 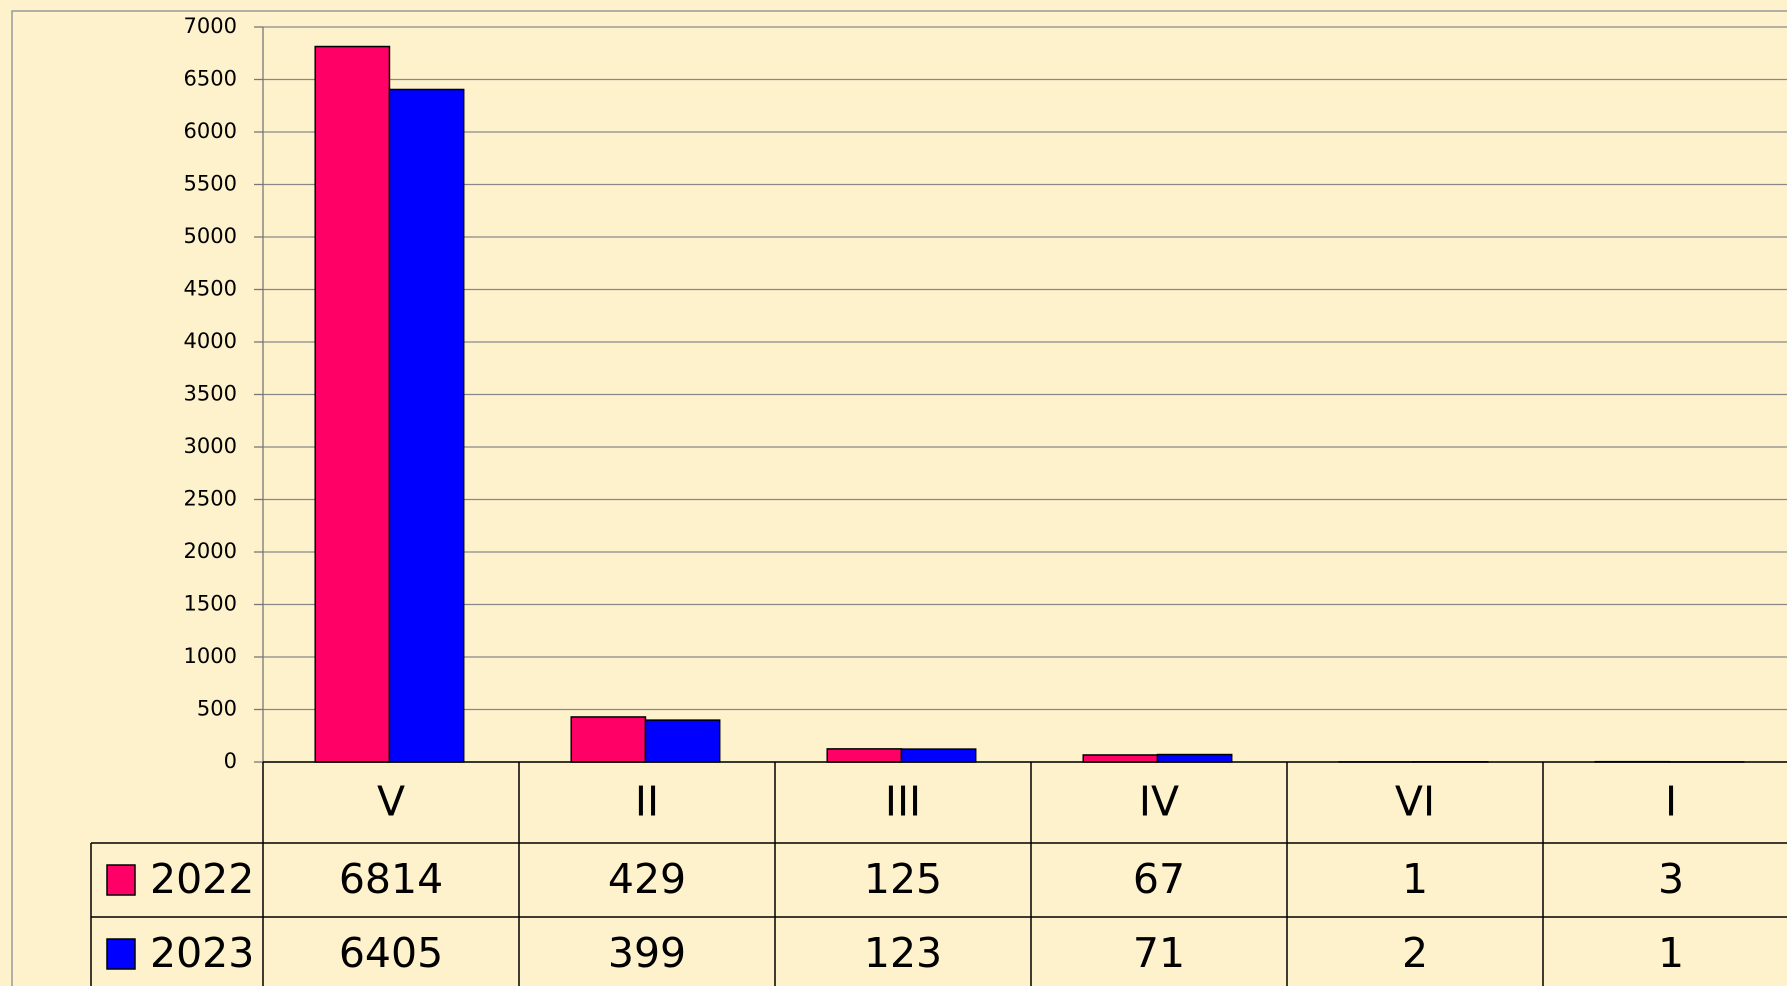 What do you see at coordinates (391, 879) in the screenshot?
I see `table-value: 6814` at bounding box center [391, 879].